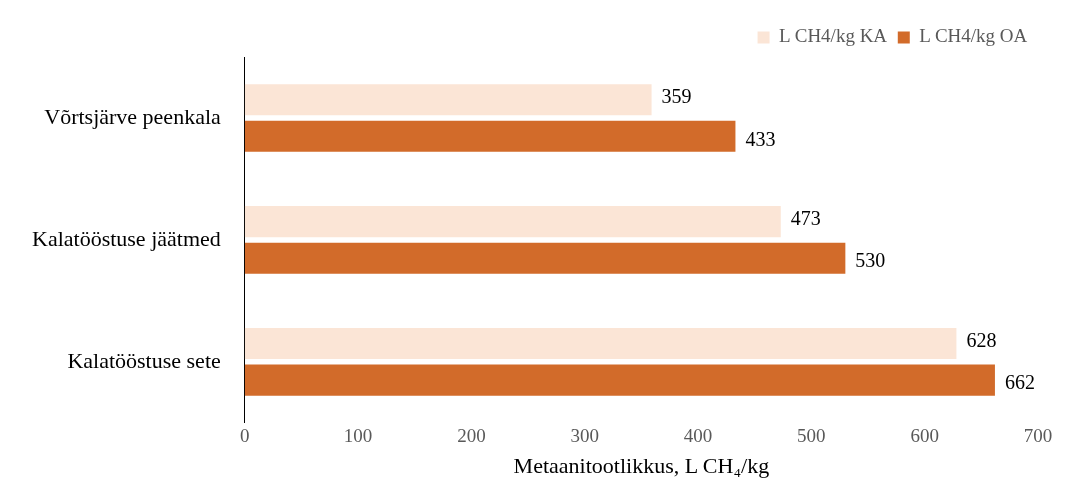 This screenshot has height=490, width=1076. I want to click on x-tick-label: 0, so click(245, 436).